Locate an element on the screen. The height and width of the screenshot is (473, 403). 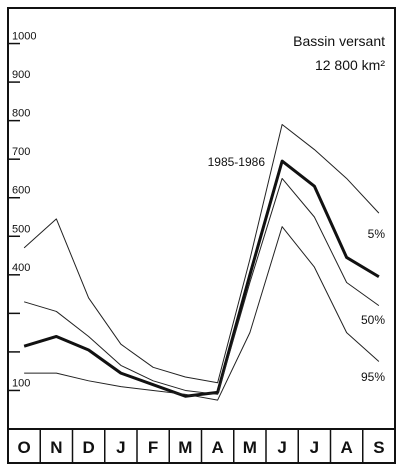
chart-subtitle: 12 800 km² is located at coordinates (350, 65).